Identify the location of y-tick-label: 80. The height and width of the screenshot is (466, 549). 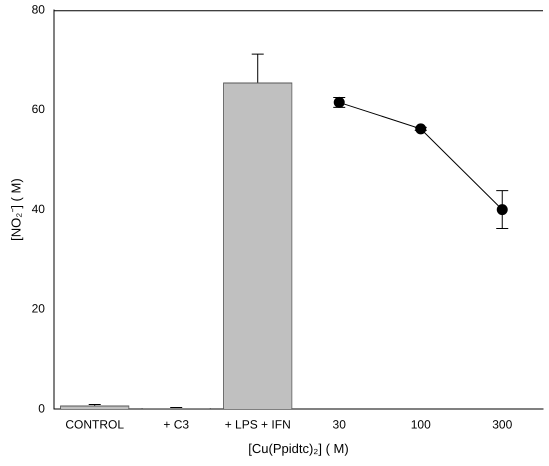
(39, 9).